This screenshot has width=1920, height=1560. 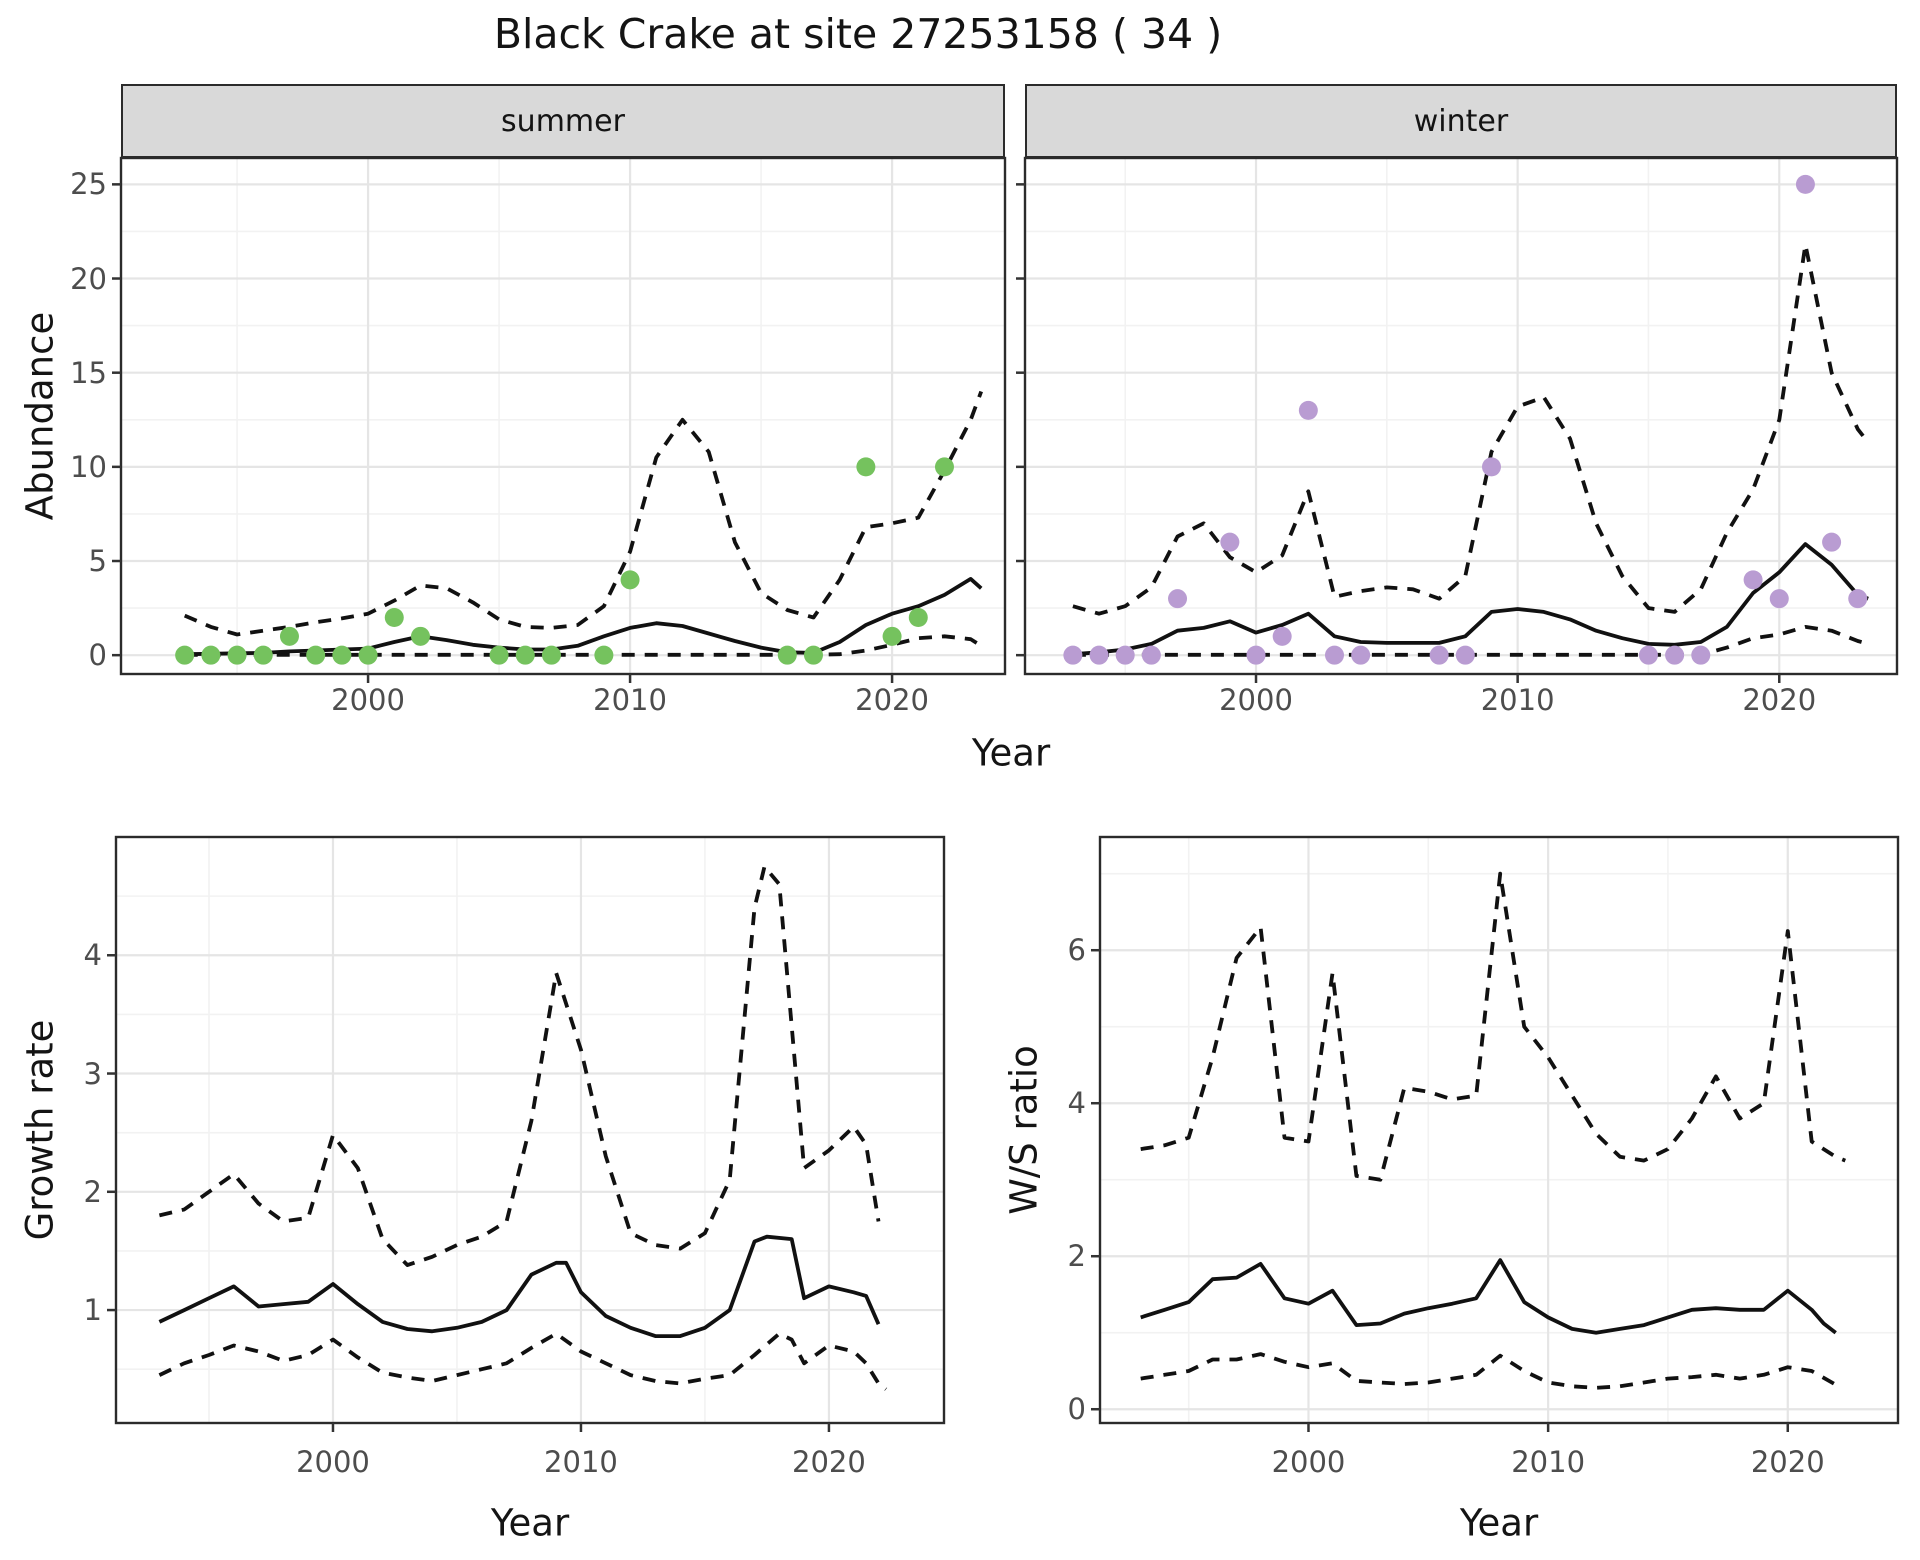 What do you see at coordinates (1488, 1296) in the screenshot?
I see `series-median-ws_ratio` at bounding box center [1488, 1296].